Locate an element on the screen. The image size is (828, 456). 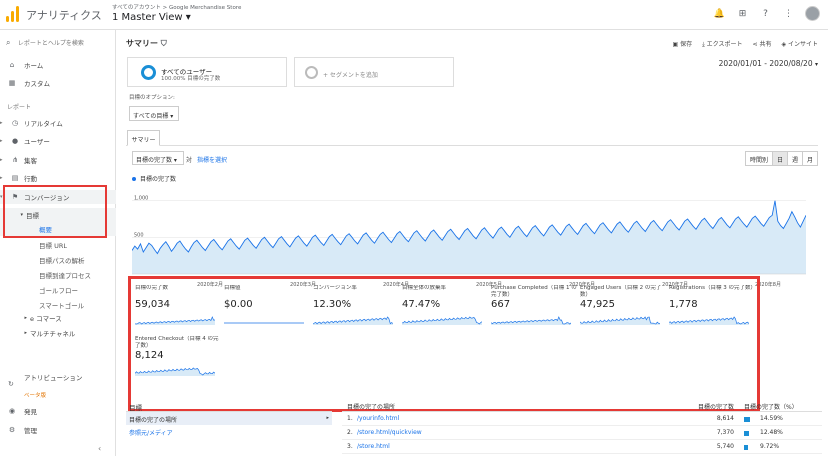
metric-card: Entered Checkout（目標 4 の完了数） 8,124 is located at coordinates (178, 356).